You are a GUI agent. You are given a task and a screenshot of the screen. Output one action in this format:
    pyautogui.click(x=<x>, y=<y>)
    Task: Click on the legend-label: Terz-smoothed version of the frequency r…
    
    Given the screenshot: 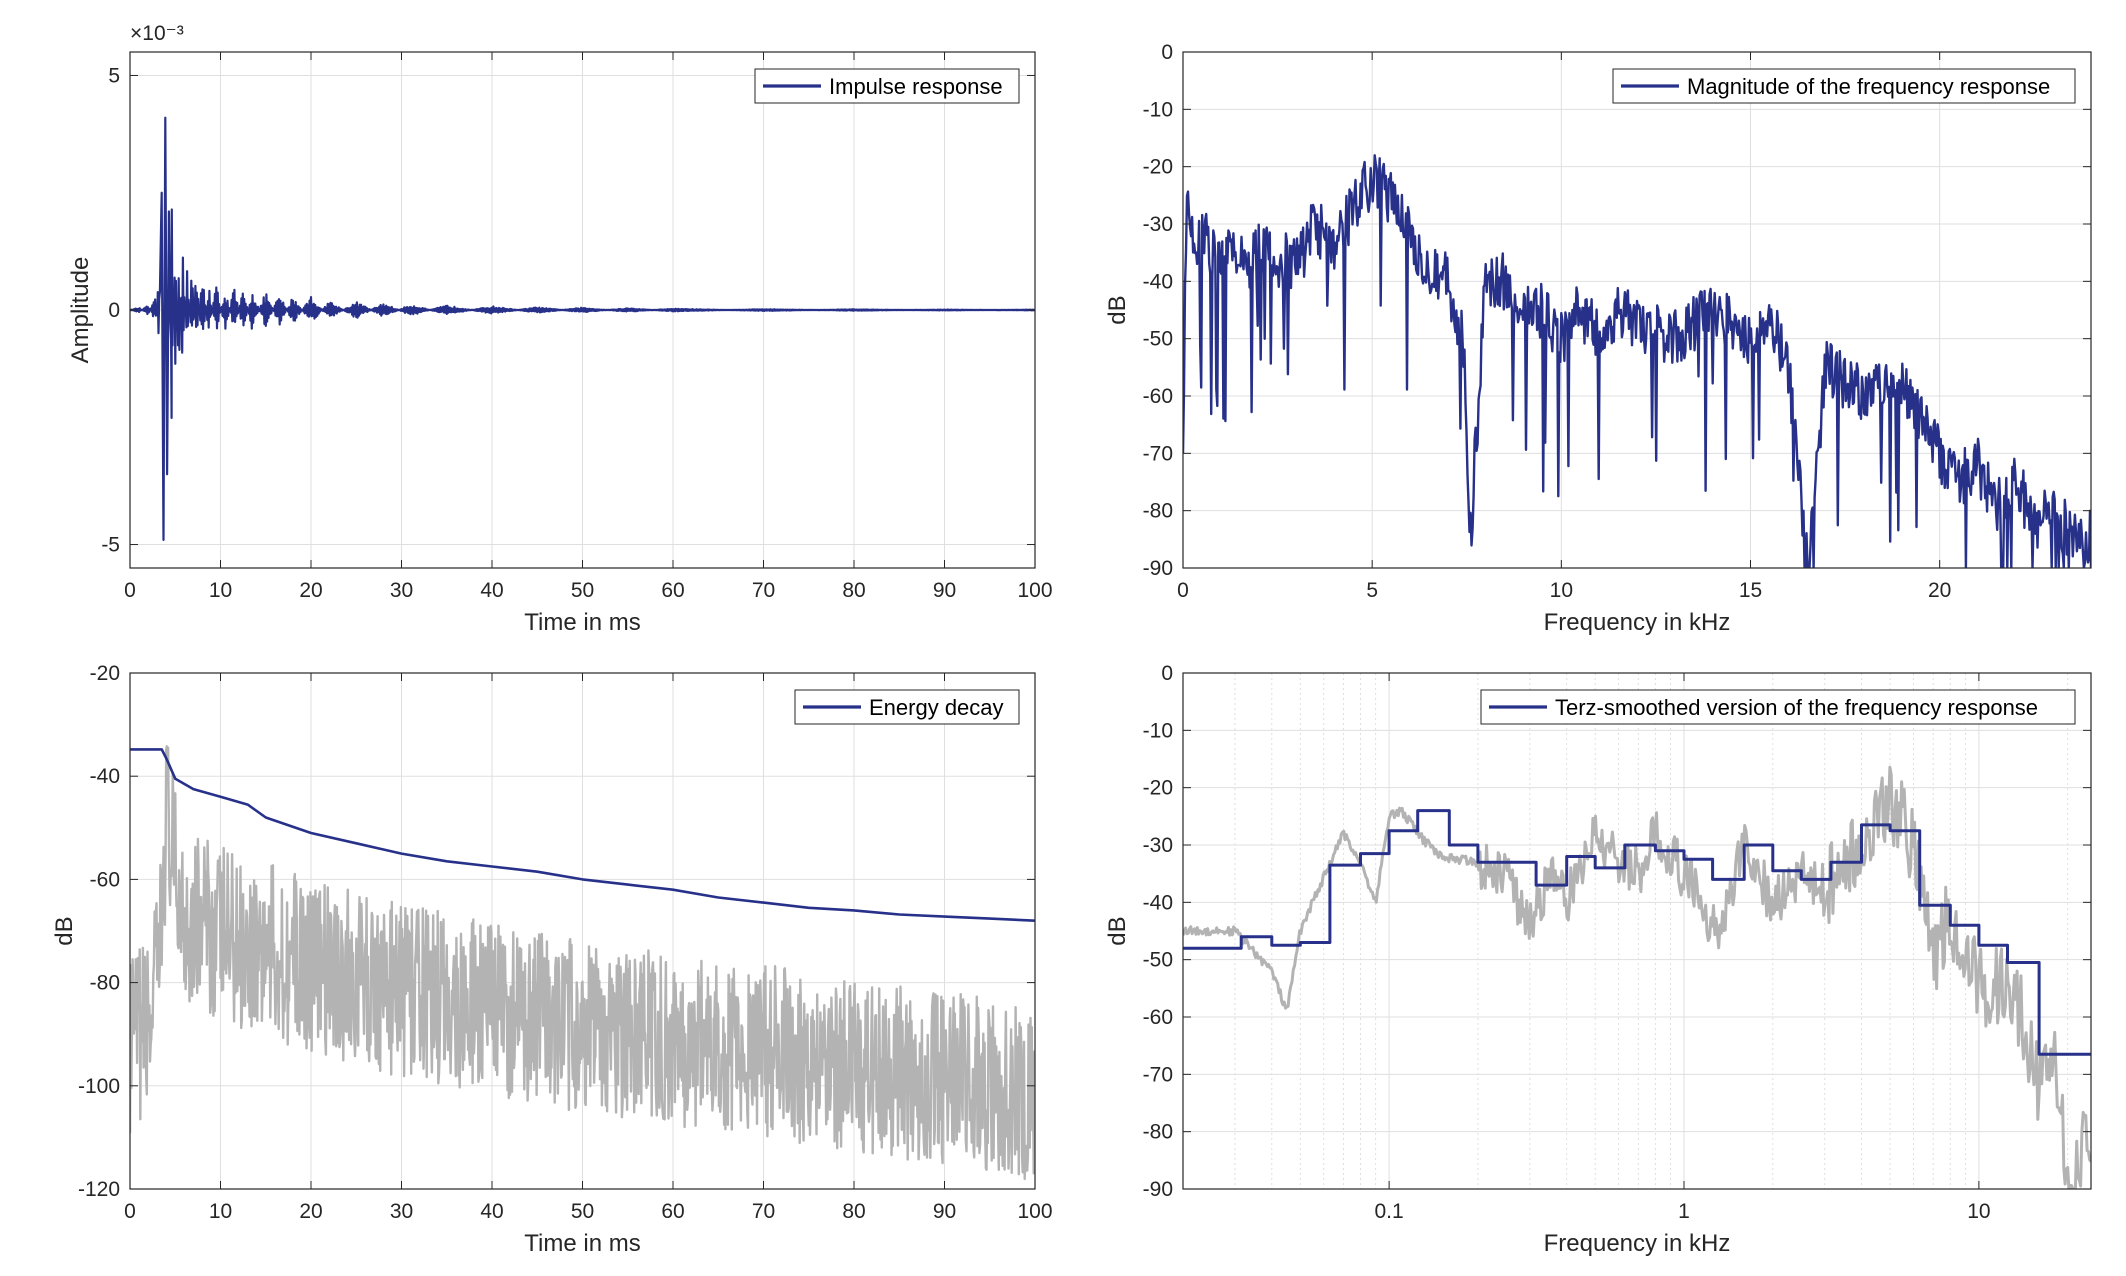 What is the action you would take?
    pyautogui.click(x=1796, y=707)
    